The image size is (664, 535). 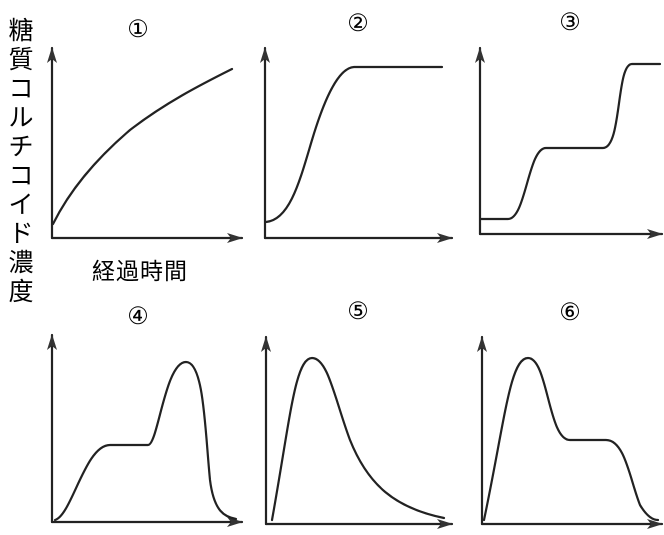 What do you see at coordinates (21, 291) in the screenshot?
I see `y-axis-char: 度` at bounding box center [21, 291].